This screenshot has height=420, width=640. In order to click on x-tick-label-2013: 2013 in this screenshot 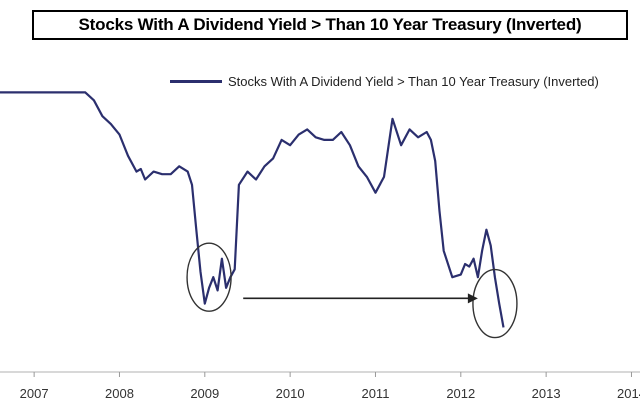, I will do `click(546, 393)`.